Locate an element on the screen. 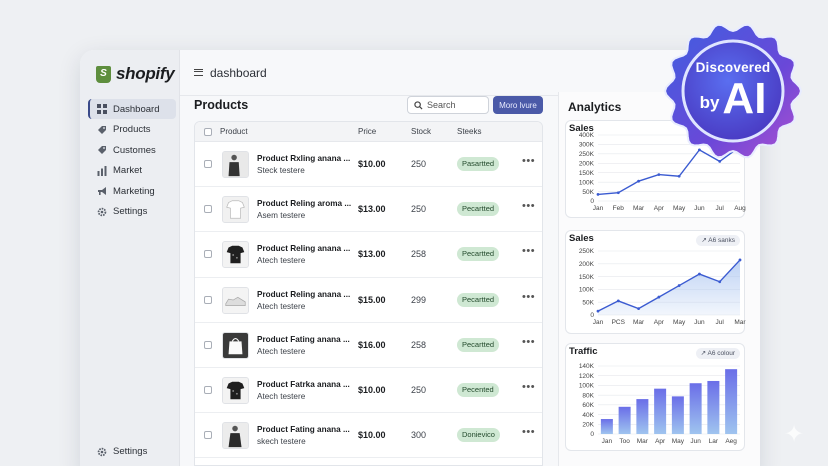  column-product: Product is located at coordinates (234, 131).